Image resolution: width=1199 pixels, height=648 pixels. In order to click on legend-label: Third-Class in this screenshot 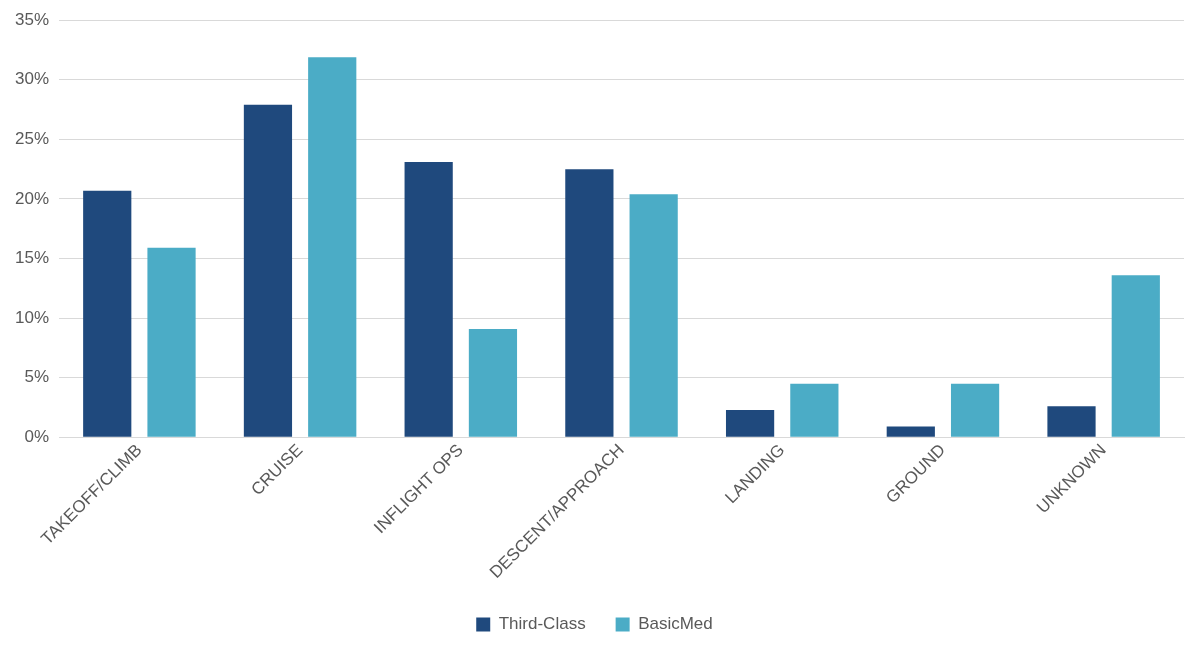, I will do `click(542, 624)`.